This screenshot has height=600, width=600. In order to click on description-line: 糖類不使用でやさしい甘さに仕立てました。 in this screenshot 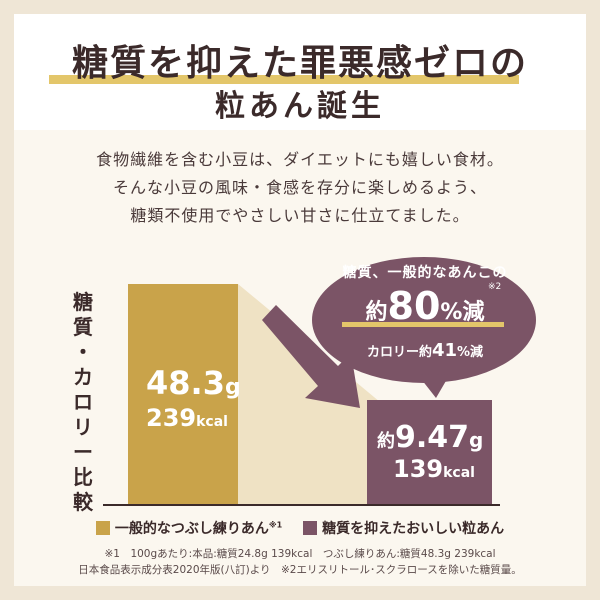, I will do `click(300, 215)`.